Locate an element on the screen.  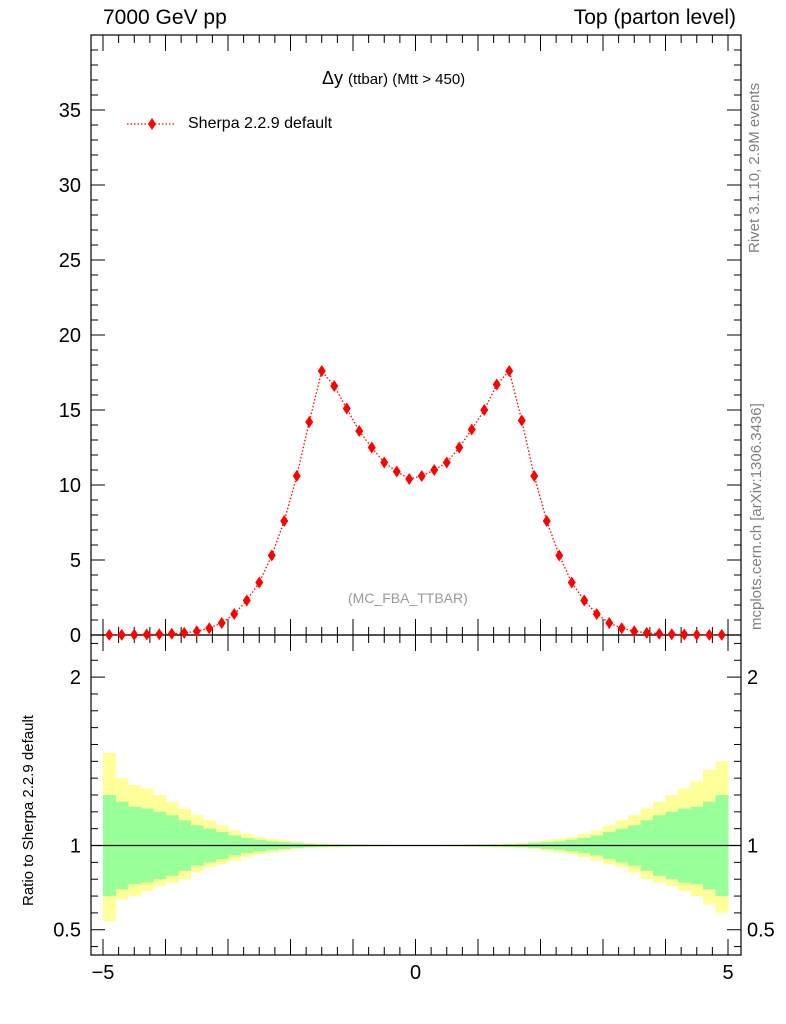
y-tick-label: 25 is located at coordinates (70, 261).